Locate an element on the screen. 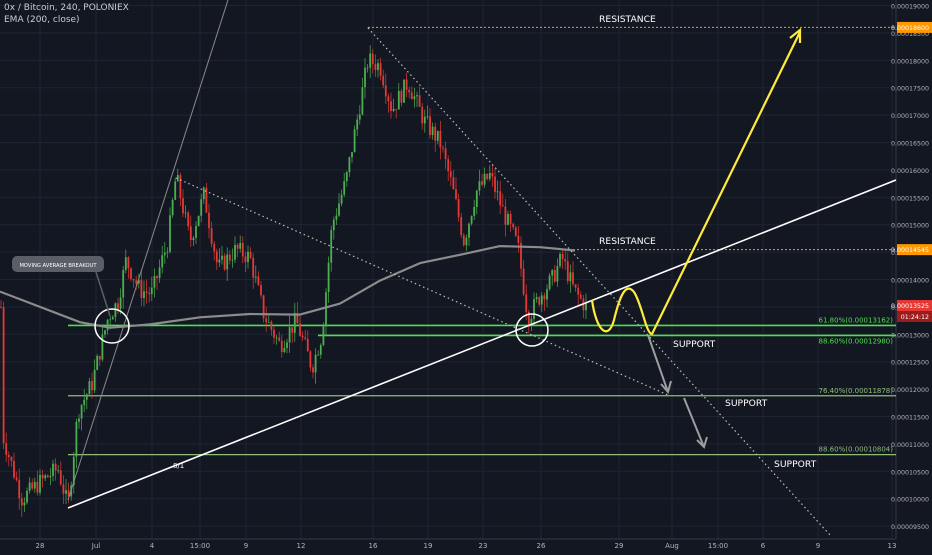  y-tick-label: 0.00016000 is located at coordinates (910, 171).